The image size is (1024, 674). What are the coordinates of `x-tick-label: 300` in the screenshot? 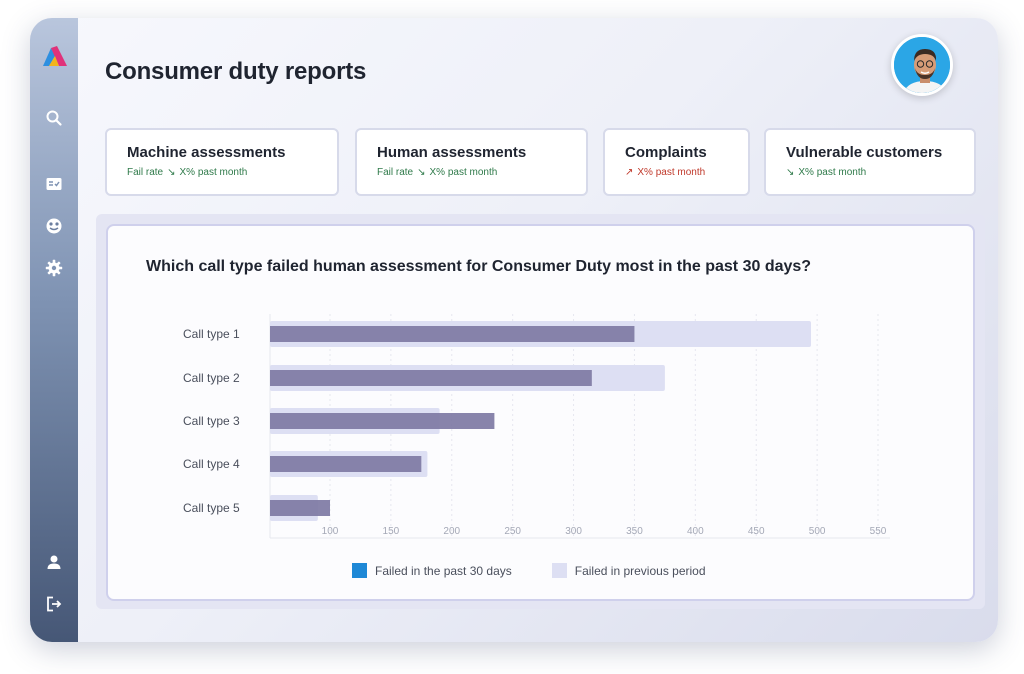 It's located at (573, 531).